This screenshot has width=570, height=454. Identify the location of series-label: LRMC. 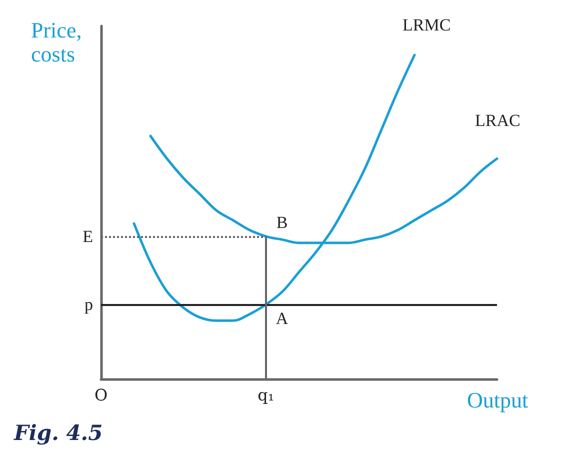
(426, 25).